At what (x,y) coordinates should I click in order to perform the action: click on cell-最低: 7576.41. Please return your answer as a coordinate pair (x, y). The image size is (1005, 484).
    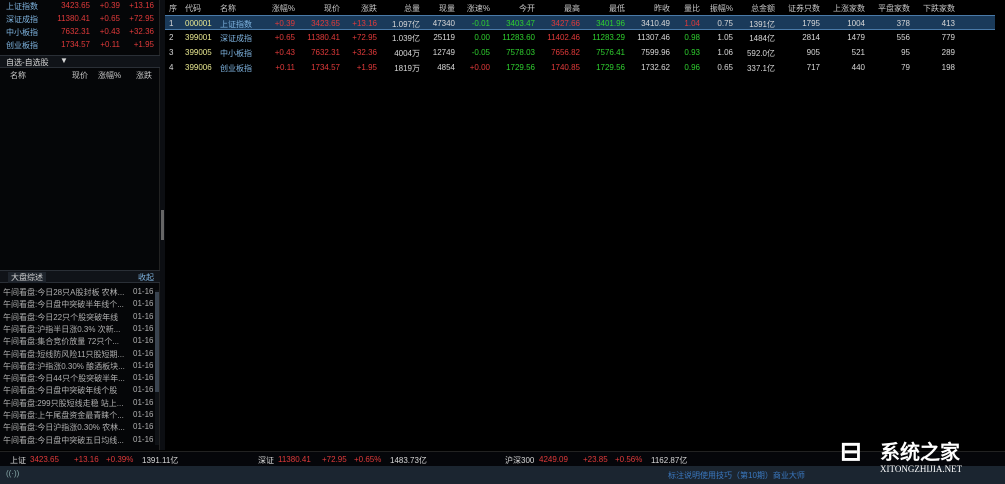
    Looking at the image, I should click on (610, 52).